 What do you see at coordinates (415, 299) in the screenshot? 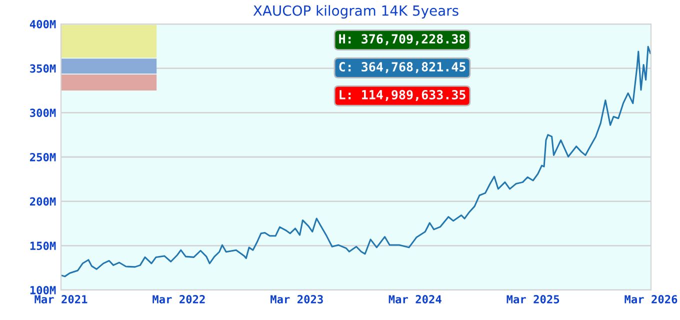
I see `x-tick-label: Mar 2024` at bounding box center [415, 299].